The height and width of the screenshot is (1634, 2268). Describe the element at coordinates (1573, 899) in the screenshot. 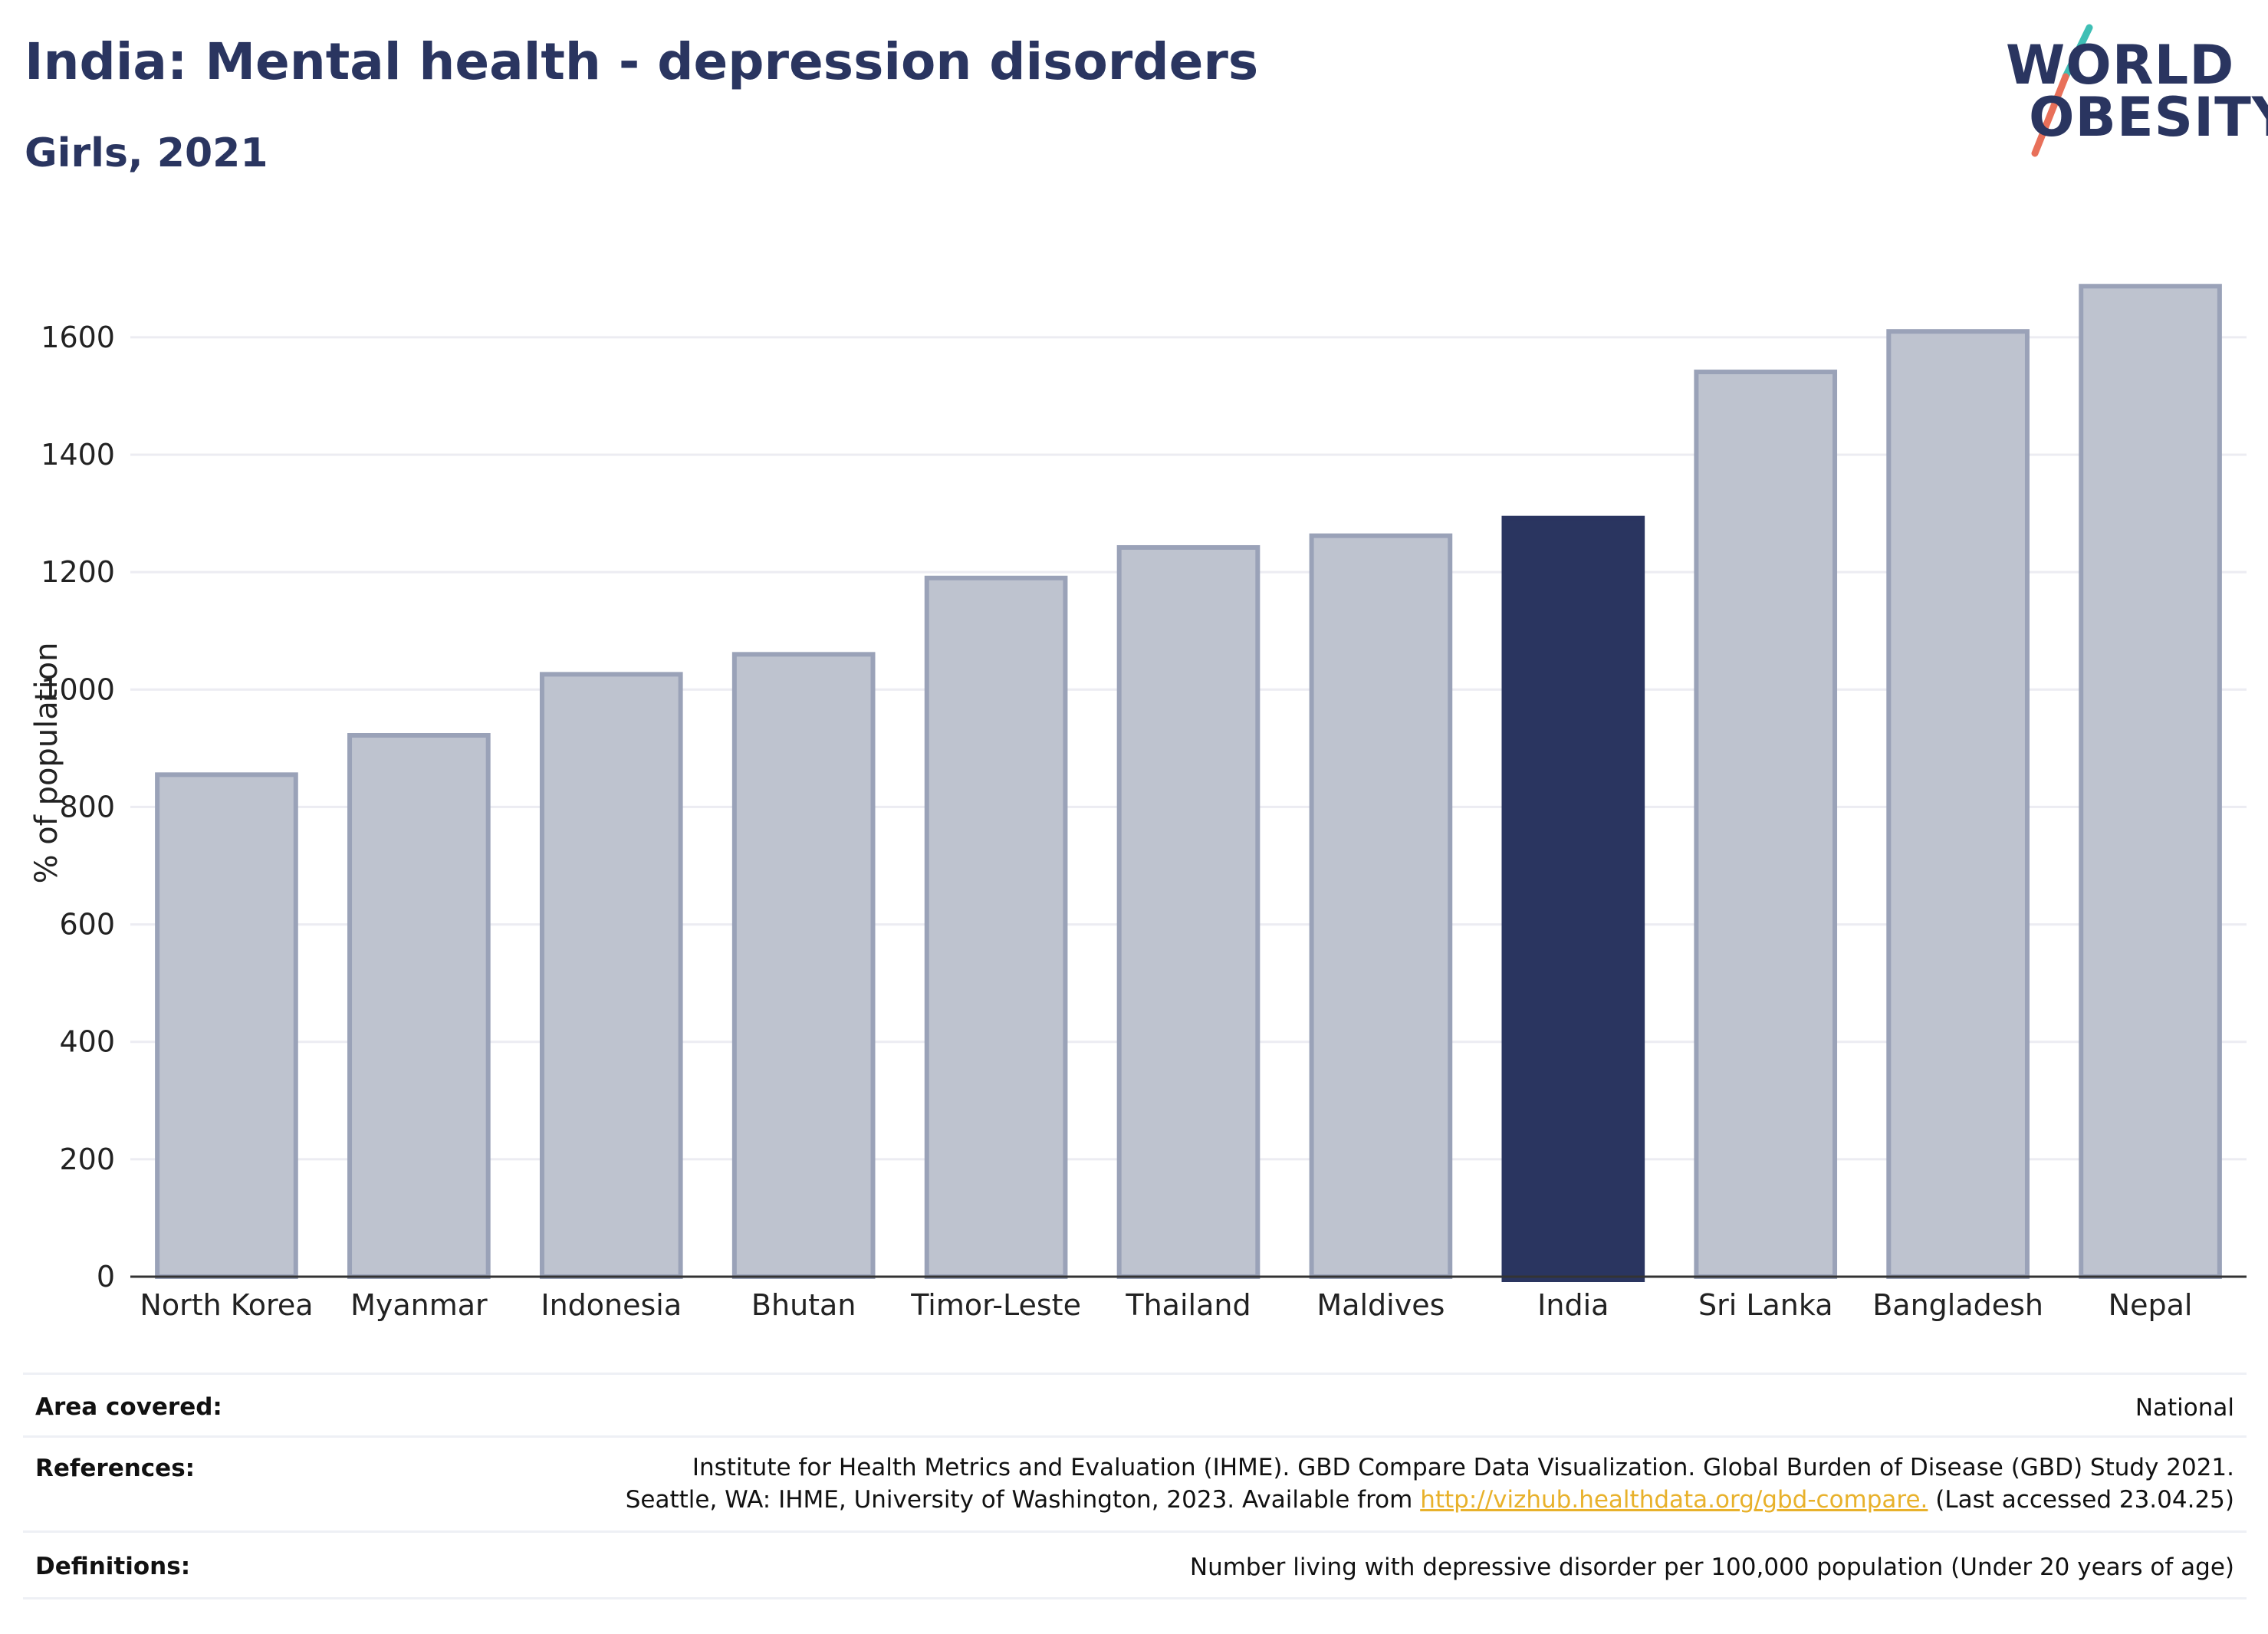

I see `bar-highlight` at that location.